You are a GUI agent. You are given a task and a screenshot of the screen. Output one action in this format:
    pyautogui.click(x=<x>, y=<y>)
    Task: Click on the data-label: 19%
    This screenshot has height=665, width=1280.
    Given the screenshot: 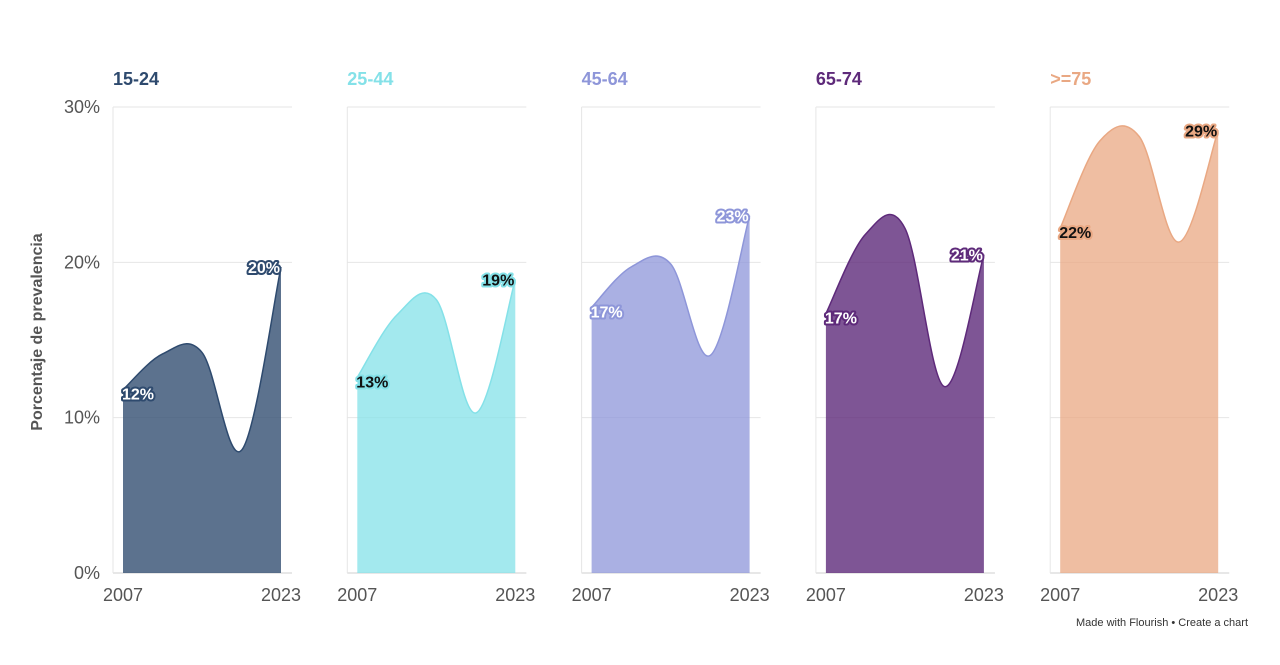 What is the action you would take?
    pyautogui.click(x=498, y=280)
    